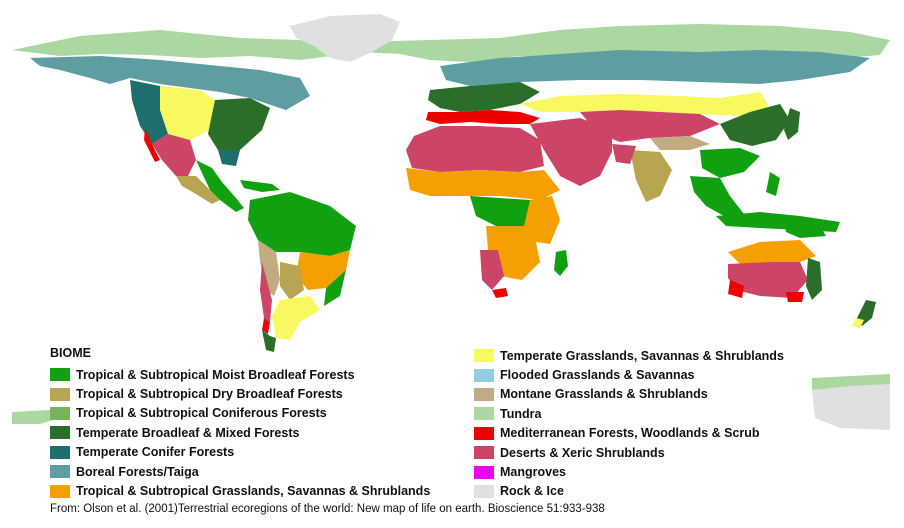  Describe the element at coordinates (302, 224) in the screenshot. I see `sa-amazon-moist` at that location.